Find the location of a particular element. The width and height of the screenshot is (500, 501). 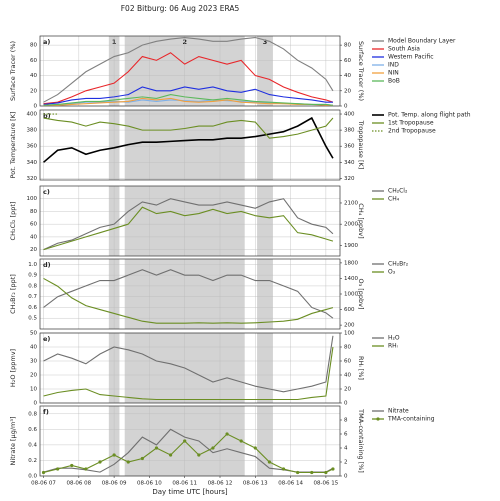

y-tick-label: 0.0 is located at coordinates (32, 477).